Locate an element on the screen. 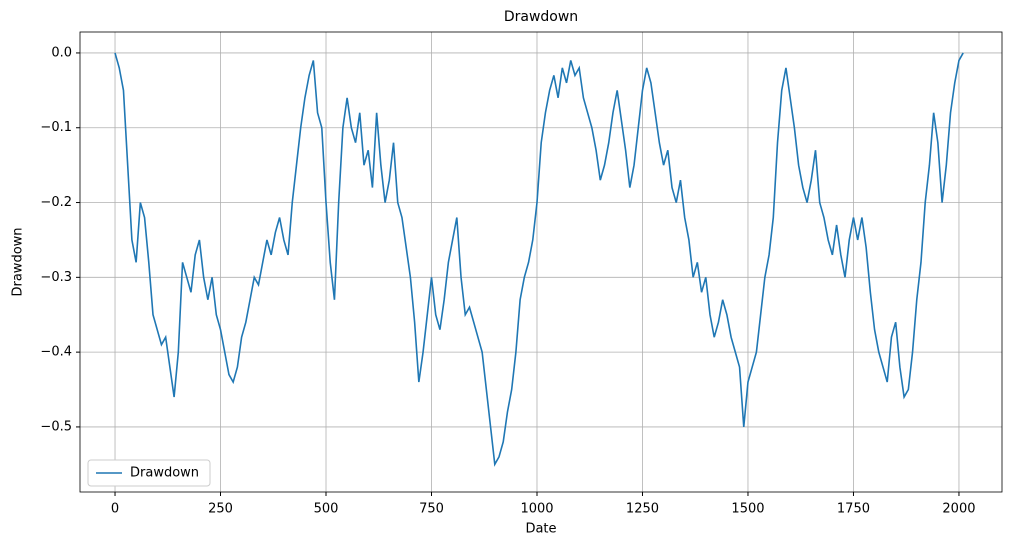 This screenshot has height=551, width=1012. x-tick-label: 1000 is located at coordinates (536, 509).